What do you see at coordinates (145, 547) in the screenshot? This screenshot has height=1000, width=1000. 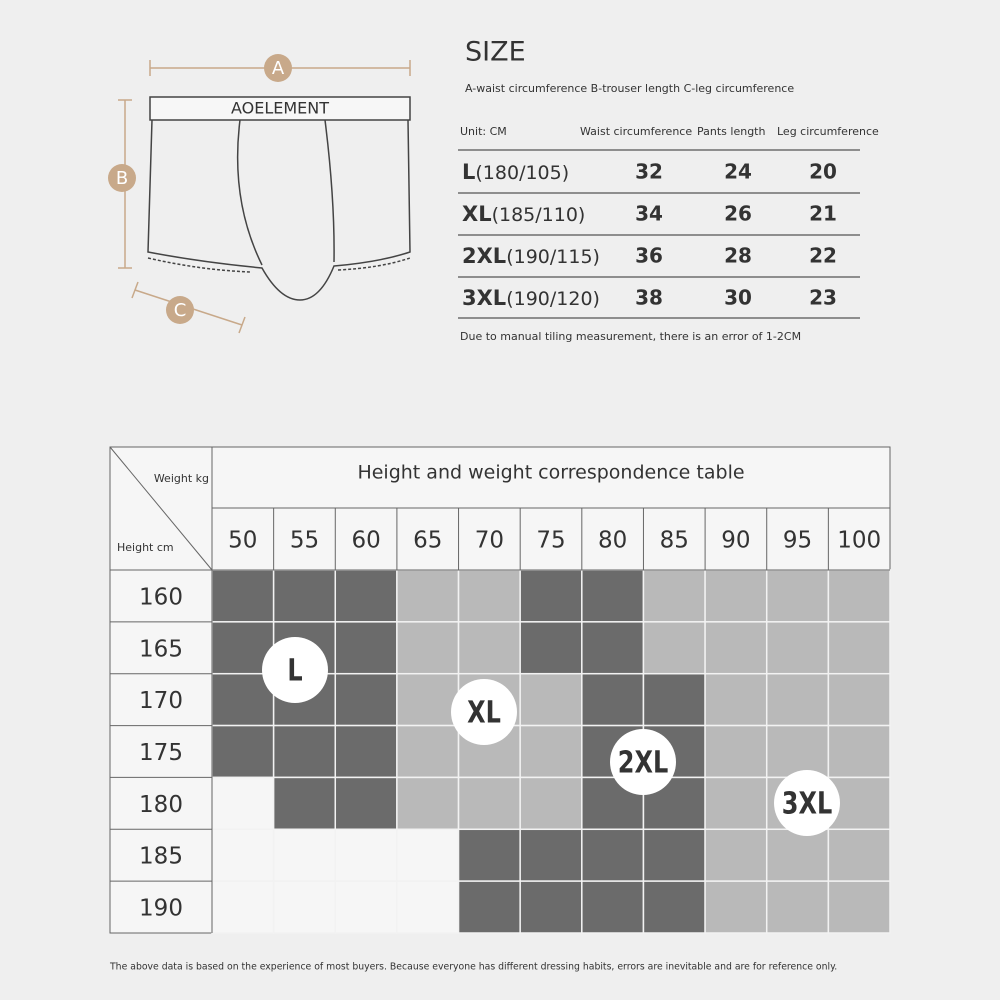 I see `height-axis-label: Height cm` at bounding box center [145, 547].